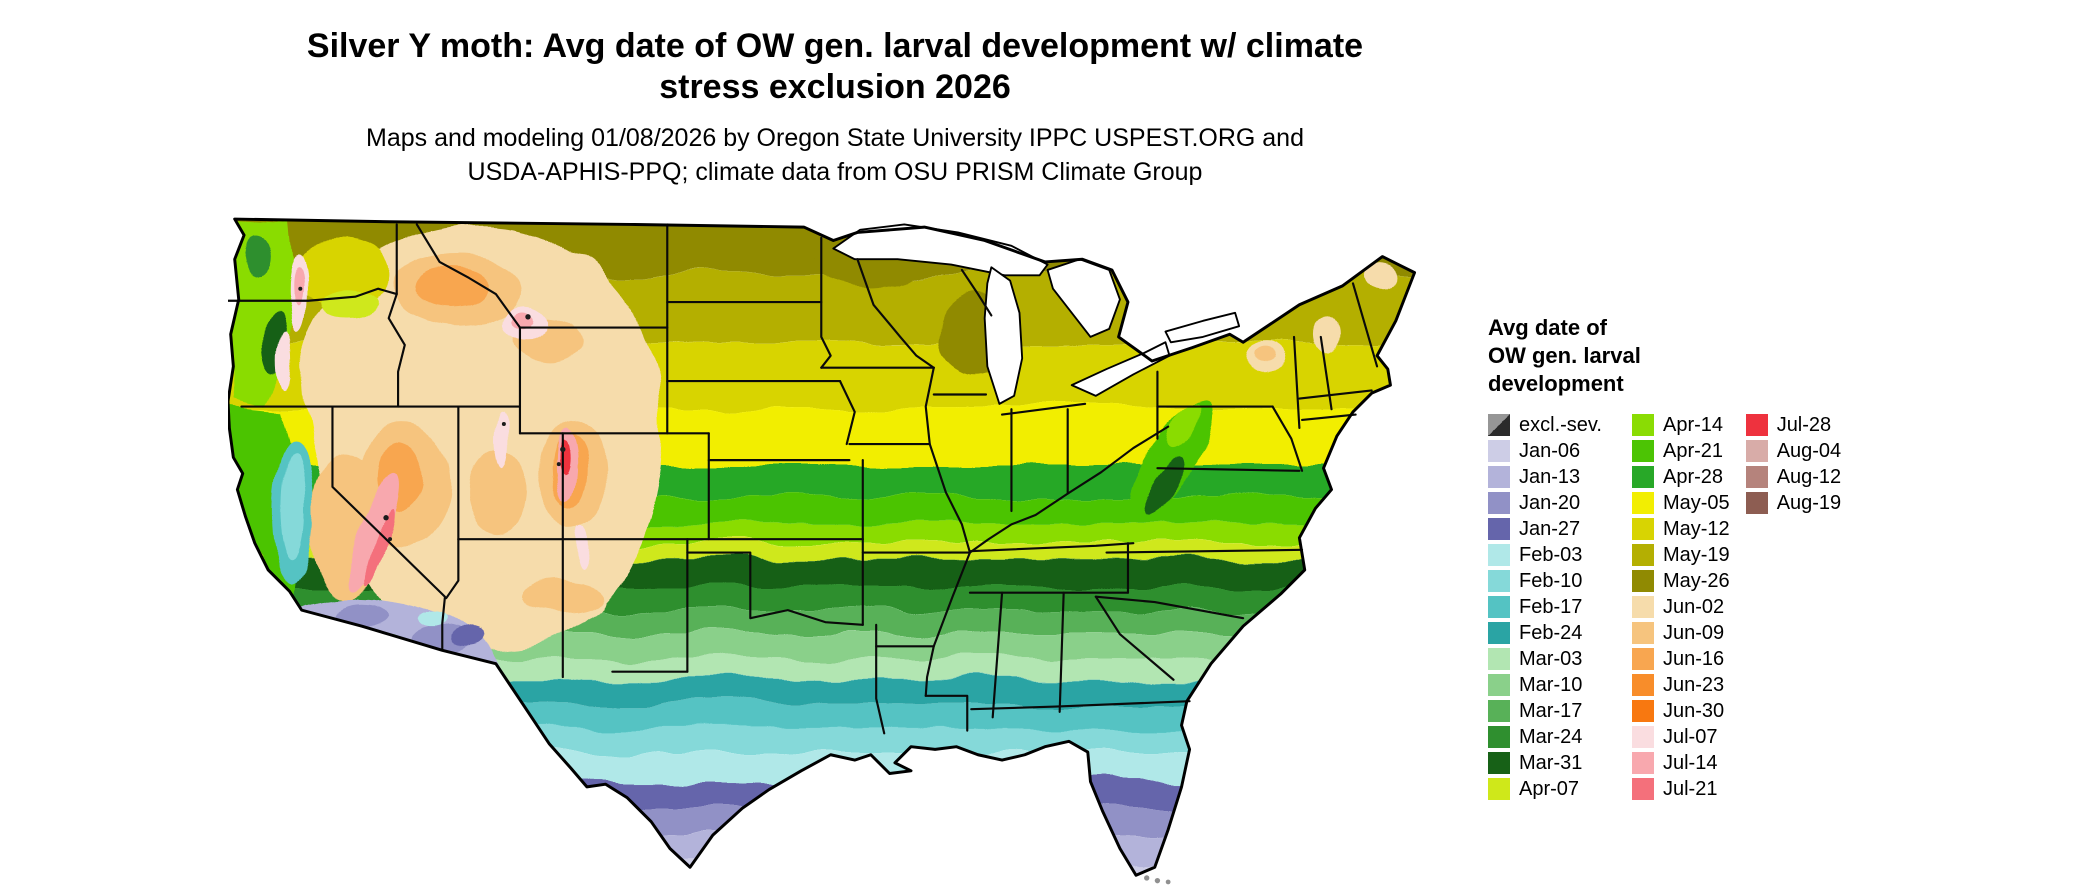 This screenshot has height=892, width=2100. I want to click on legend-row: Feb-03, so click(1545, 555).